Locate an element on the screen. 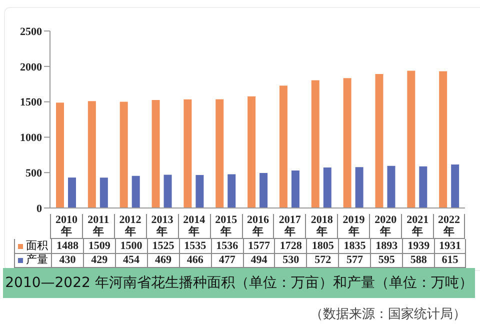  data-label: 577 is located at coordinates (354, 260).